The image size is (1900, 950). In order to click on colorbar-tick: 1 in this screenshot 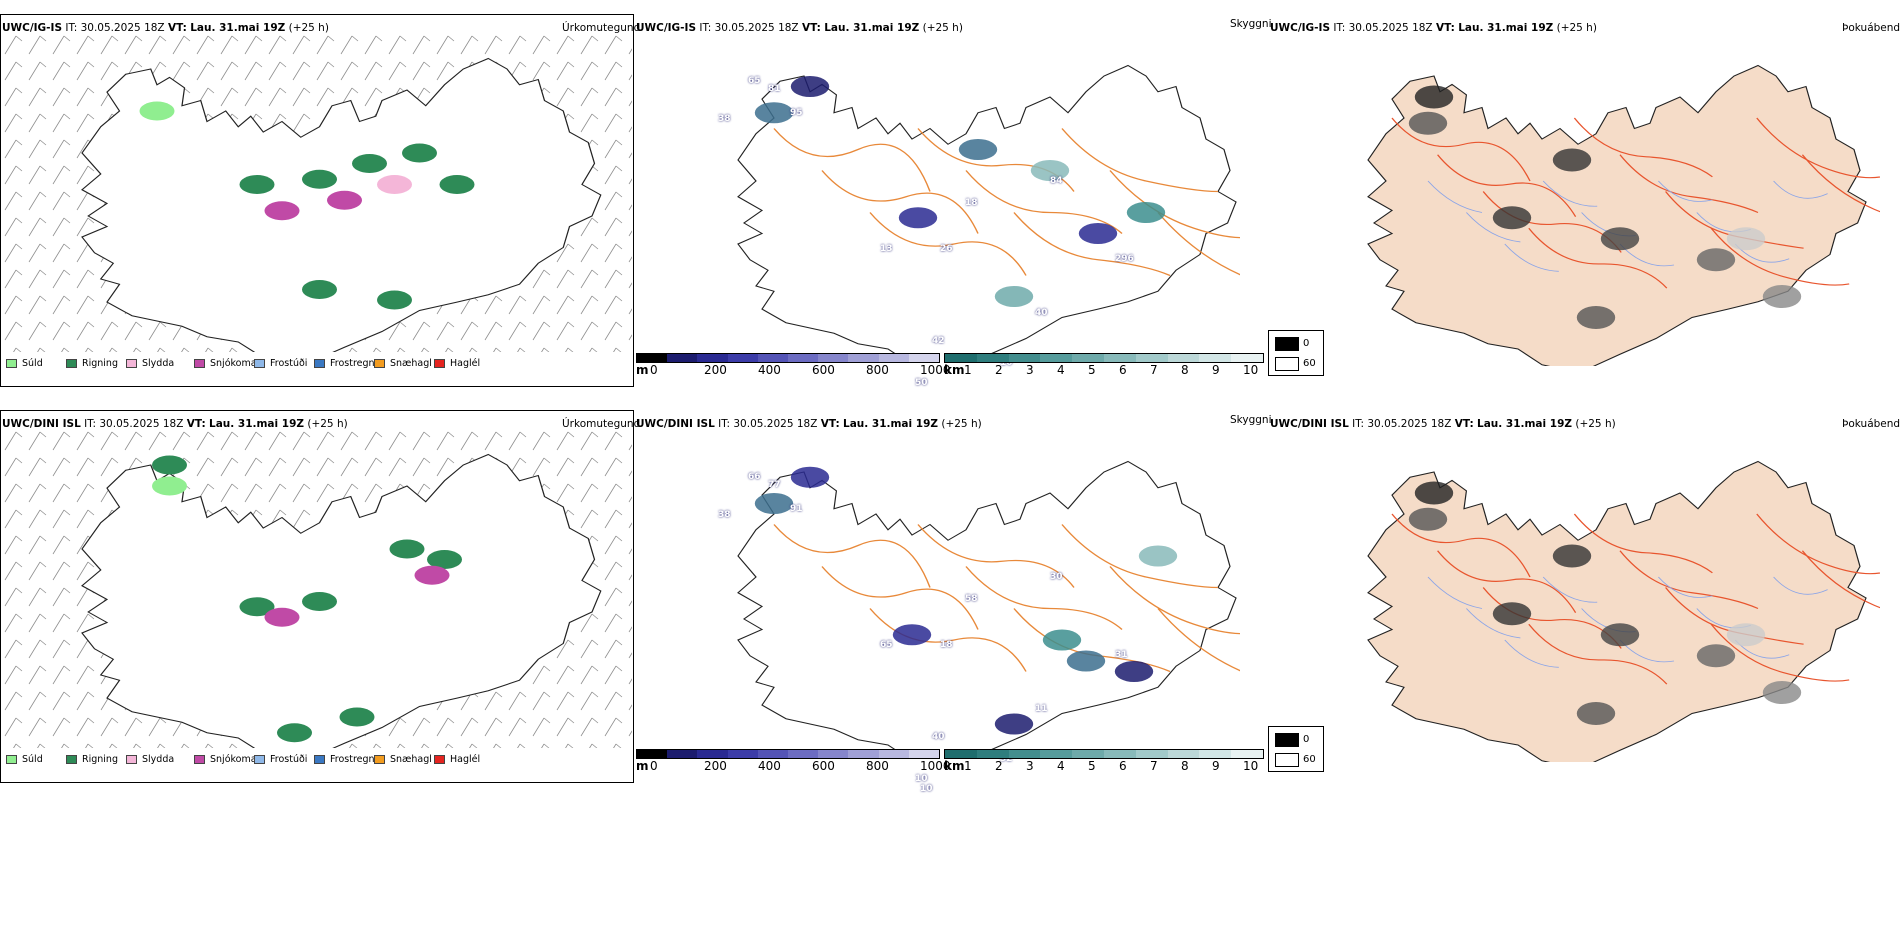, I will do `click(968, 766)`.